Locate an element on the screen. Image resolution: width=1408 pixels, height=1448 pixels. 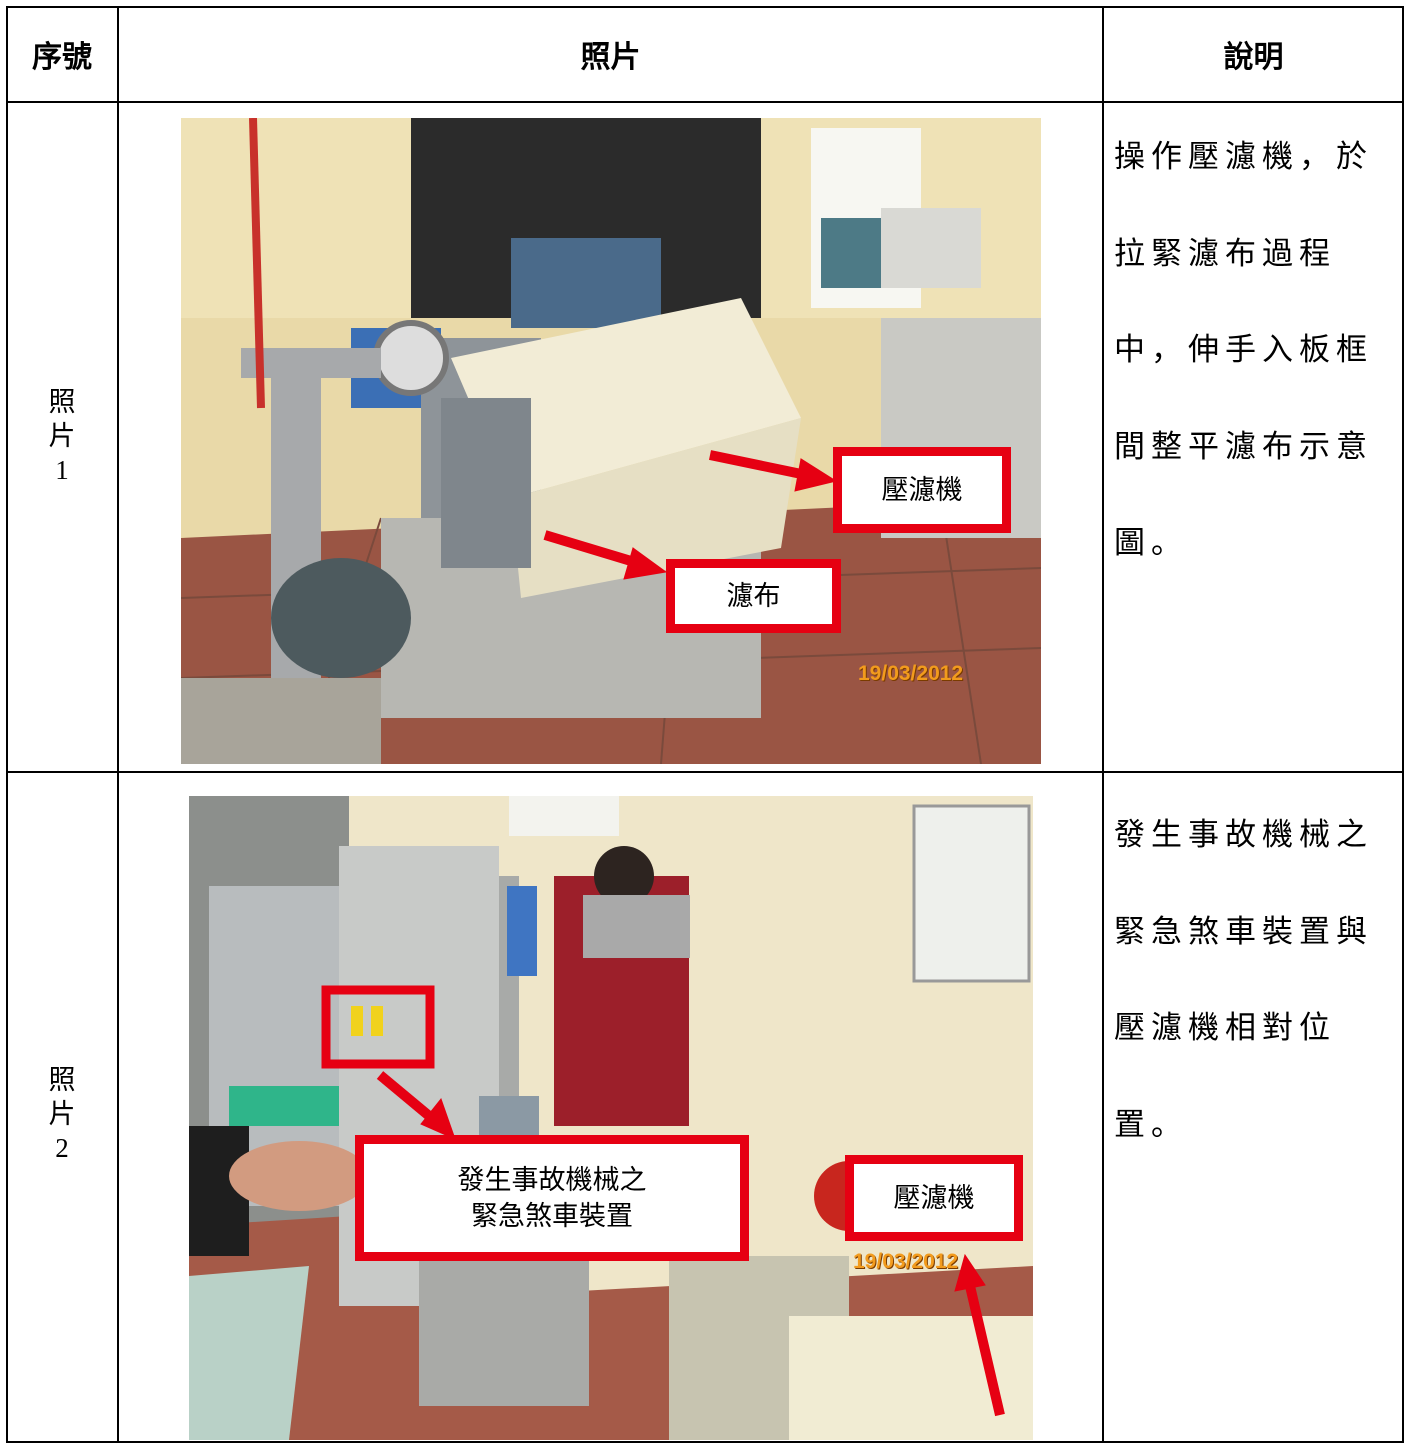
photo-label-line: 濾布 is located at coordinates (753, 596).